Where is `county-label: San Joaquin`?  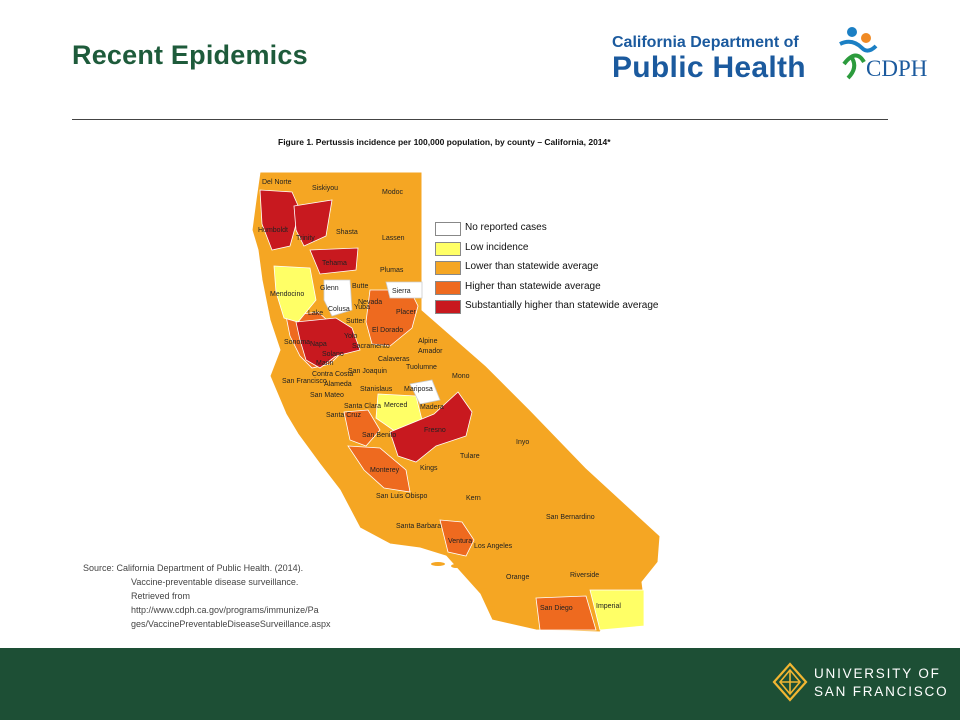
county-label: San Joaquin is located at coordinates (367, 371).